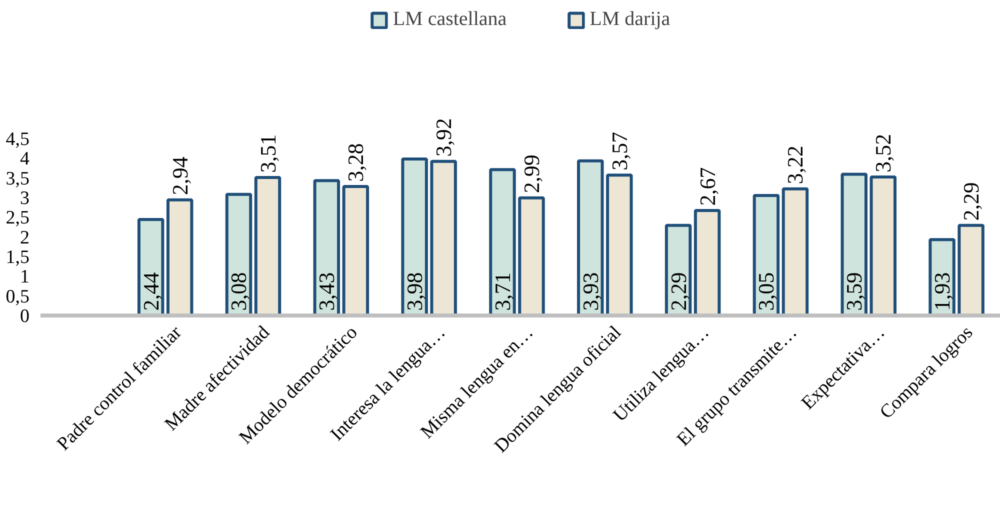 This screenshot has width=1000, height=520. Describe the element at coordinates (25, 316) in the screenshot. I see `y-tick-label: 0` at that location.